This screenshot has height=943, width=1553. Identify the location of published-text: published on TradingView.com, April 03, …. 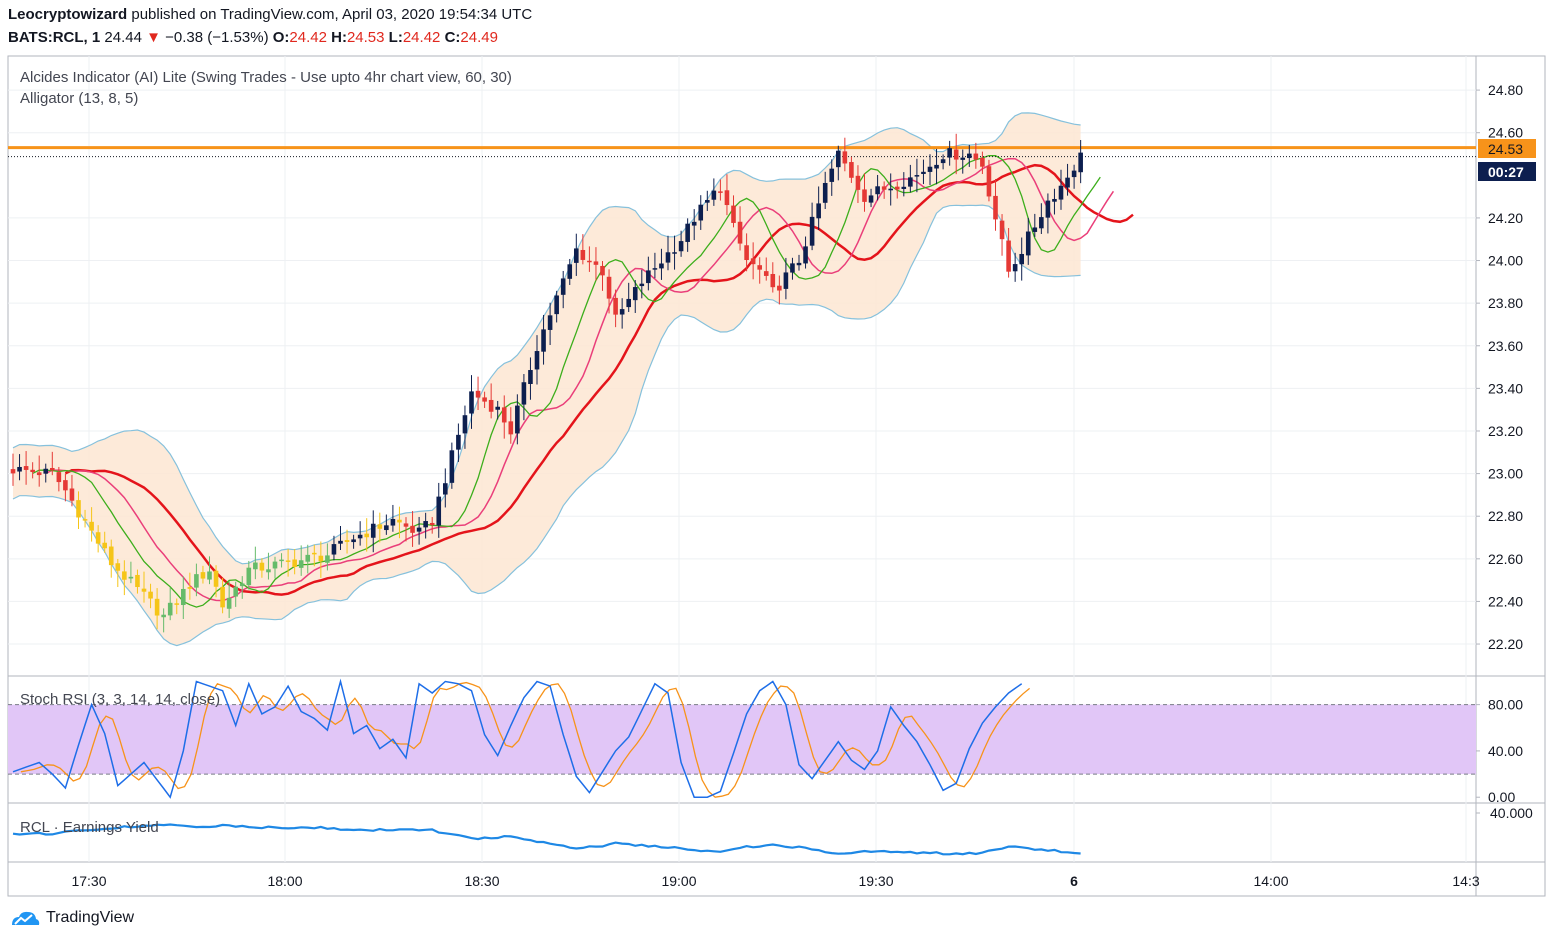
(332, 14).